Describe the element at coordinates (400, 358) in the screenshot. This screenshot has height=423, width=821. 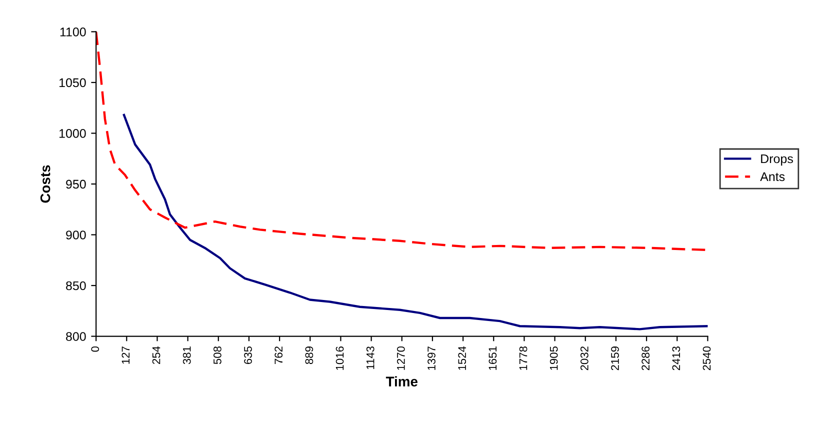
I see `x-tick-label: 1270` at that location.